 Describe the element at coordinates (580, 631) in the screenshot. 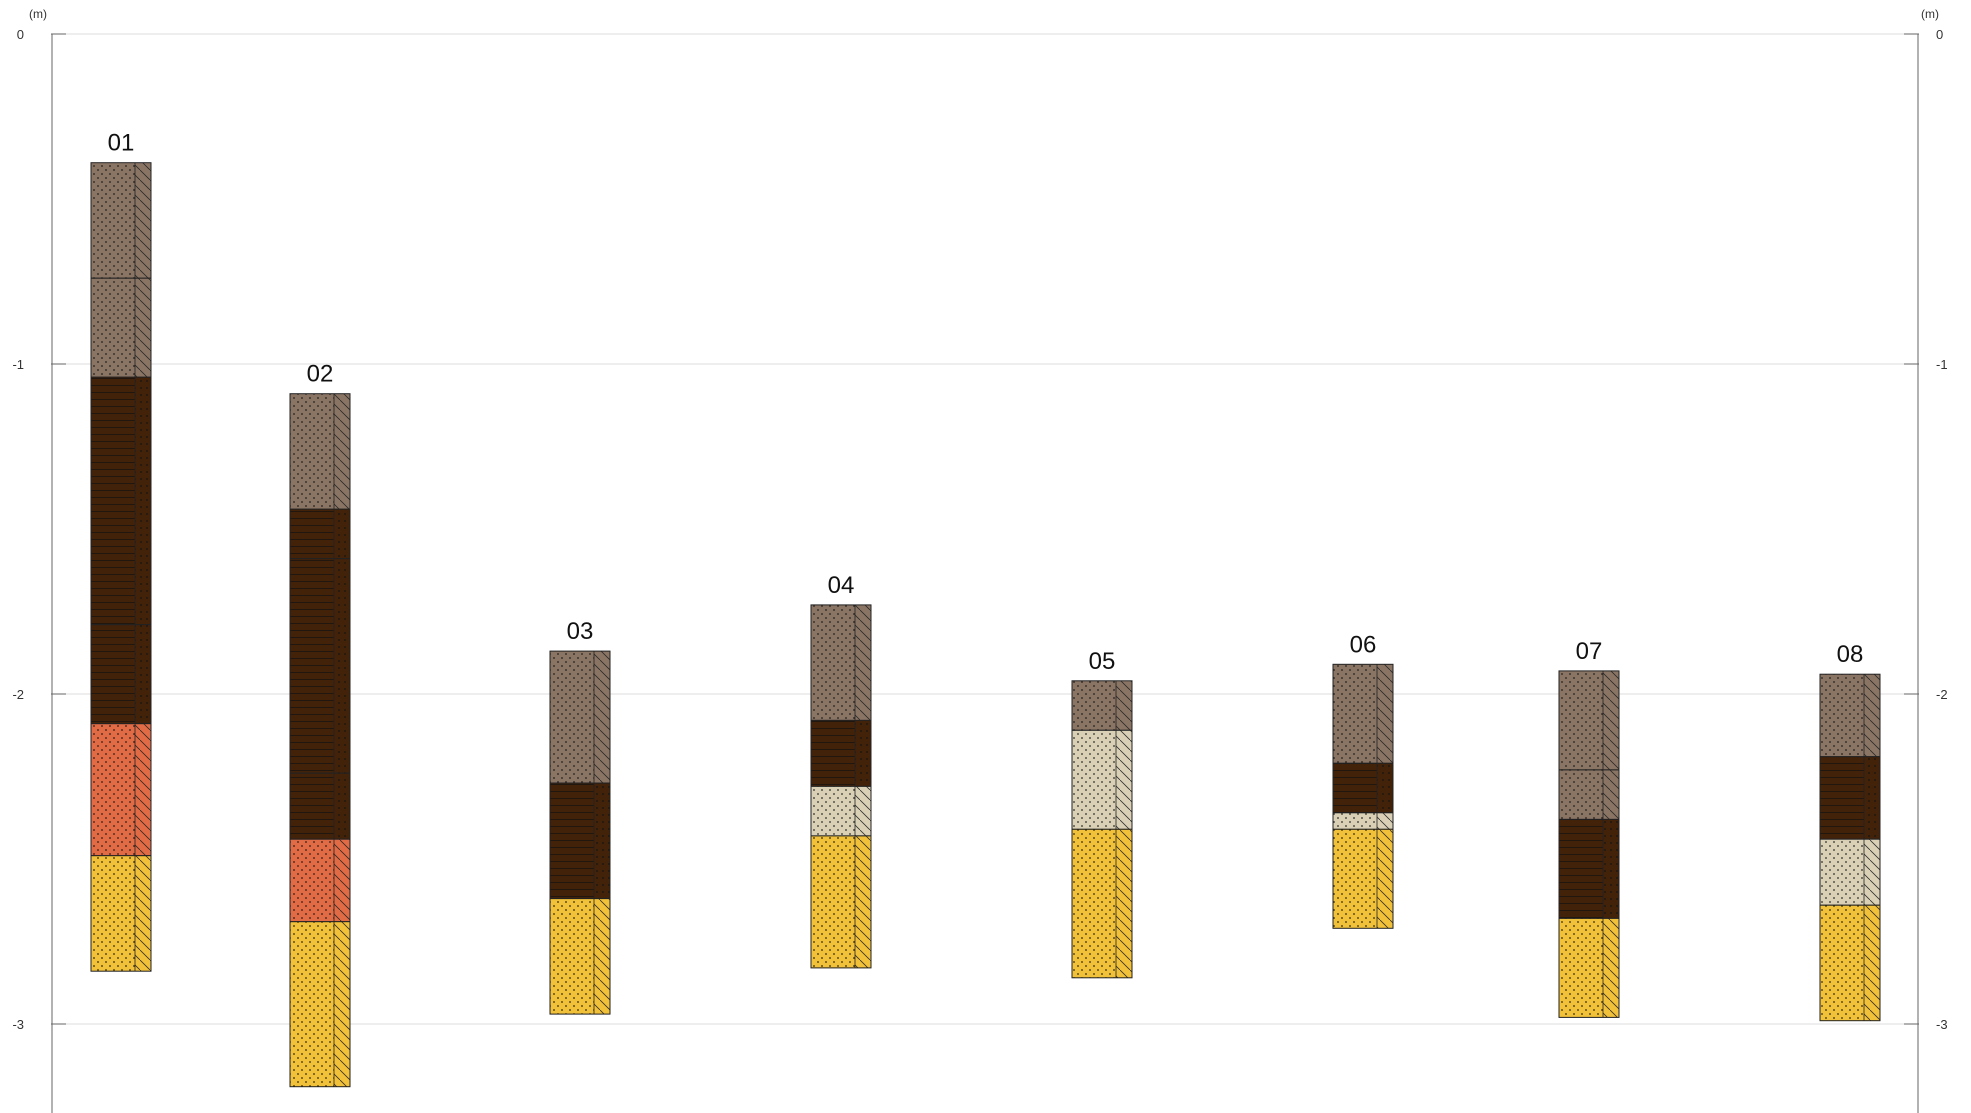

I see `column-label-03: 03` at that location.